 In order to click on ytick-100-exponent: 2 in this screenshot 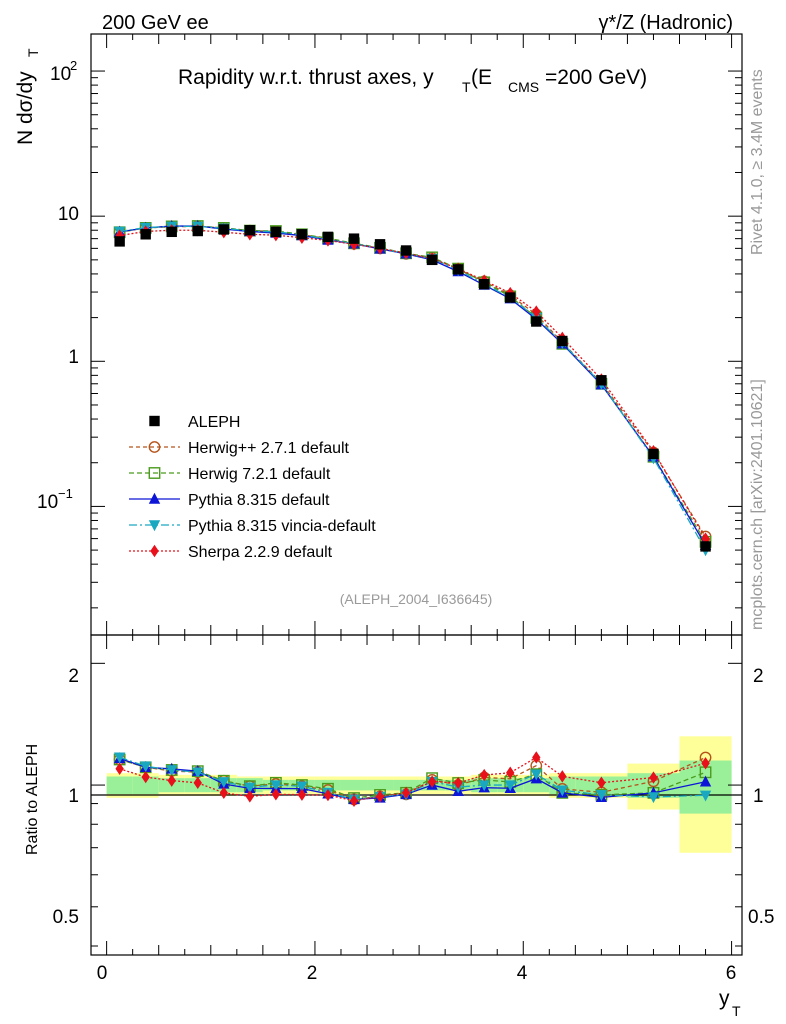, I will do `click(73, 65)`.